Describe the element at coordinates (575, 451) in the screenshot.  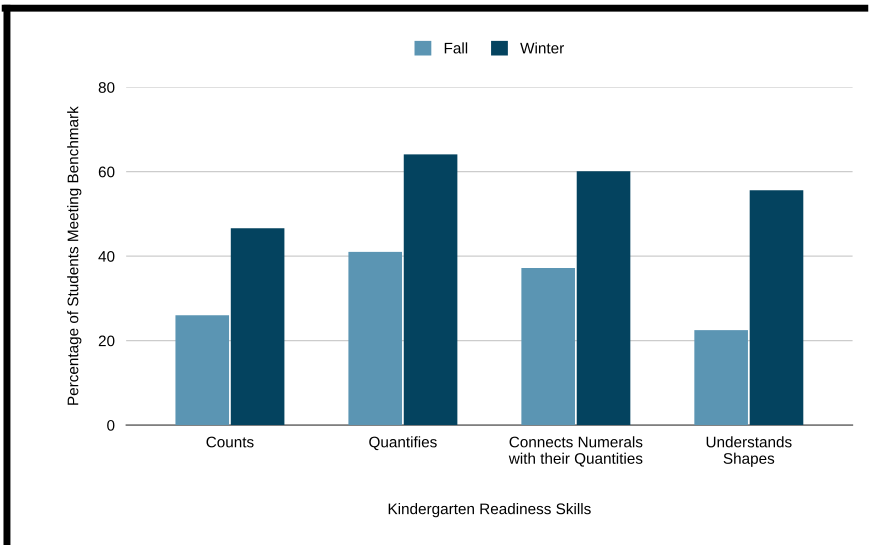
I see `x-tick-label: Connects Numerals with their Quantities` at that location.